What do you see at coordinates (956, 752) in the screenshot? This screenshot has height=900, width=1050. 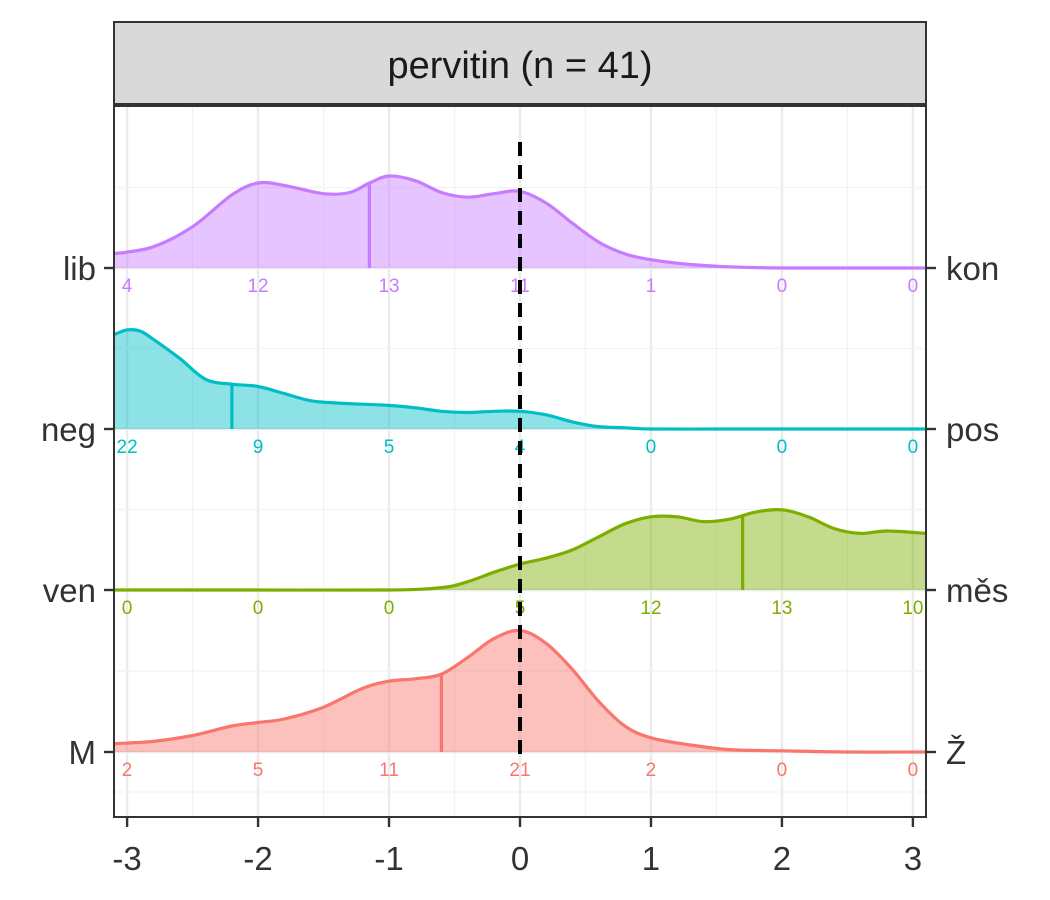 I see `y-label-right: Ž` at bounding box center [956, 752].